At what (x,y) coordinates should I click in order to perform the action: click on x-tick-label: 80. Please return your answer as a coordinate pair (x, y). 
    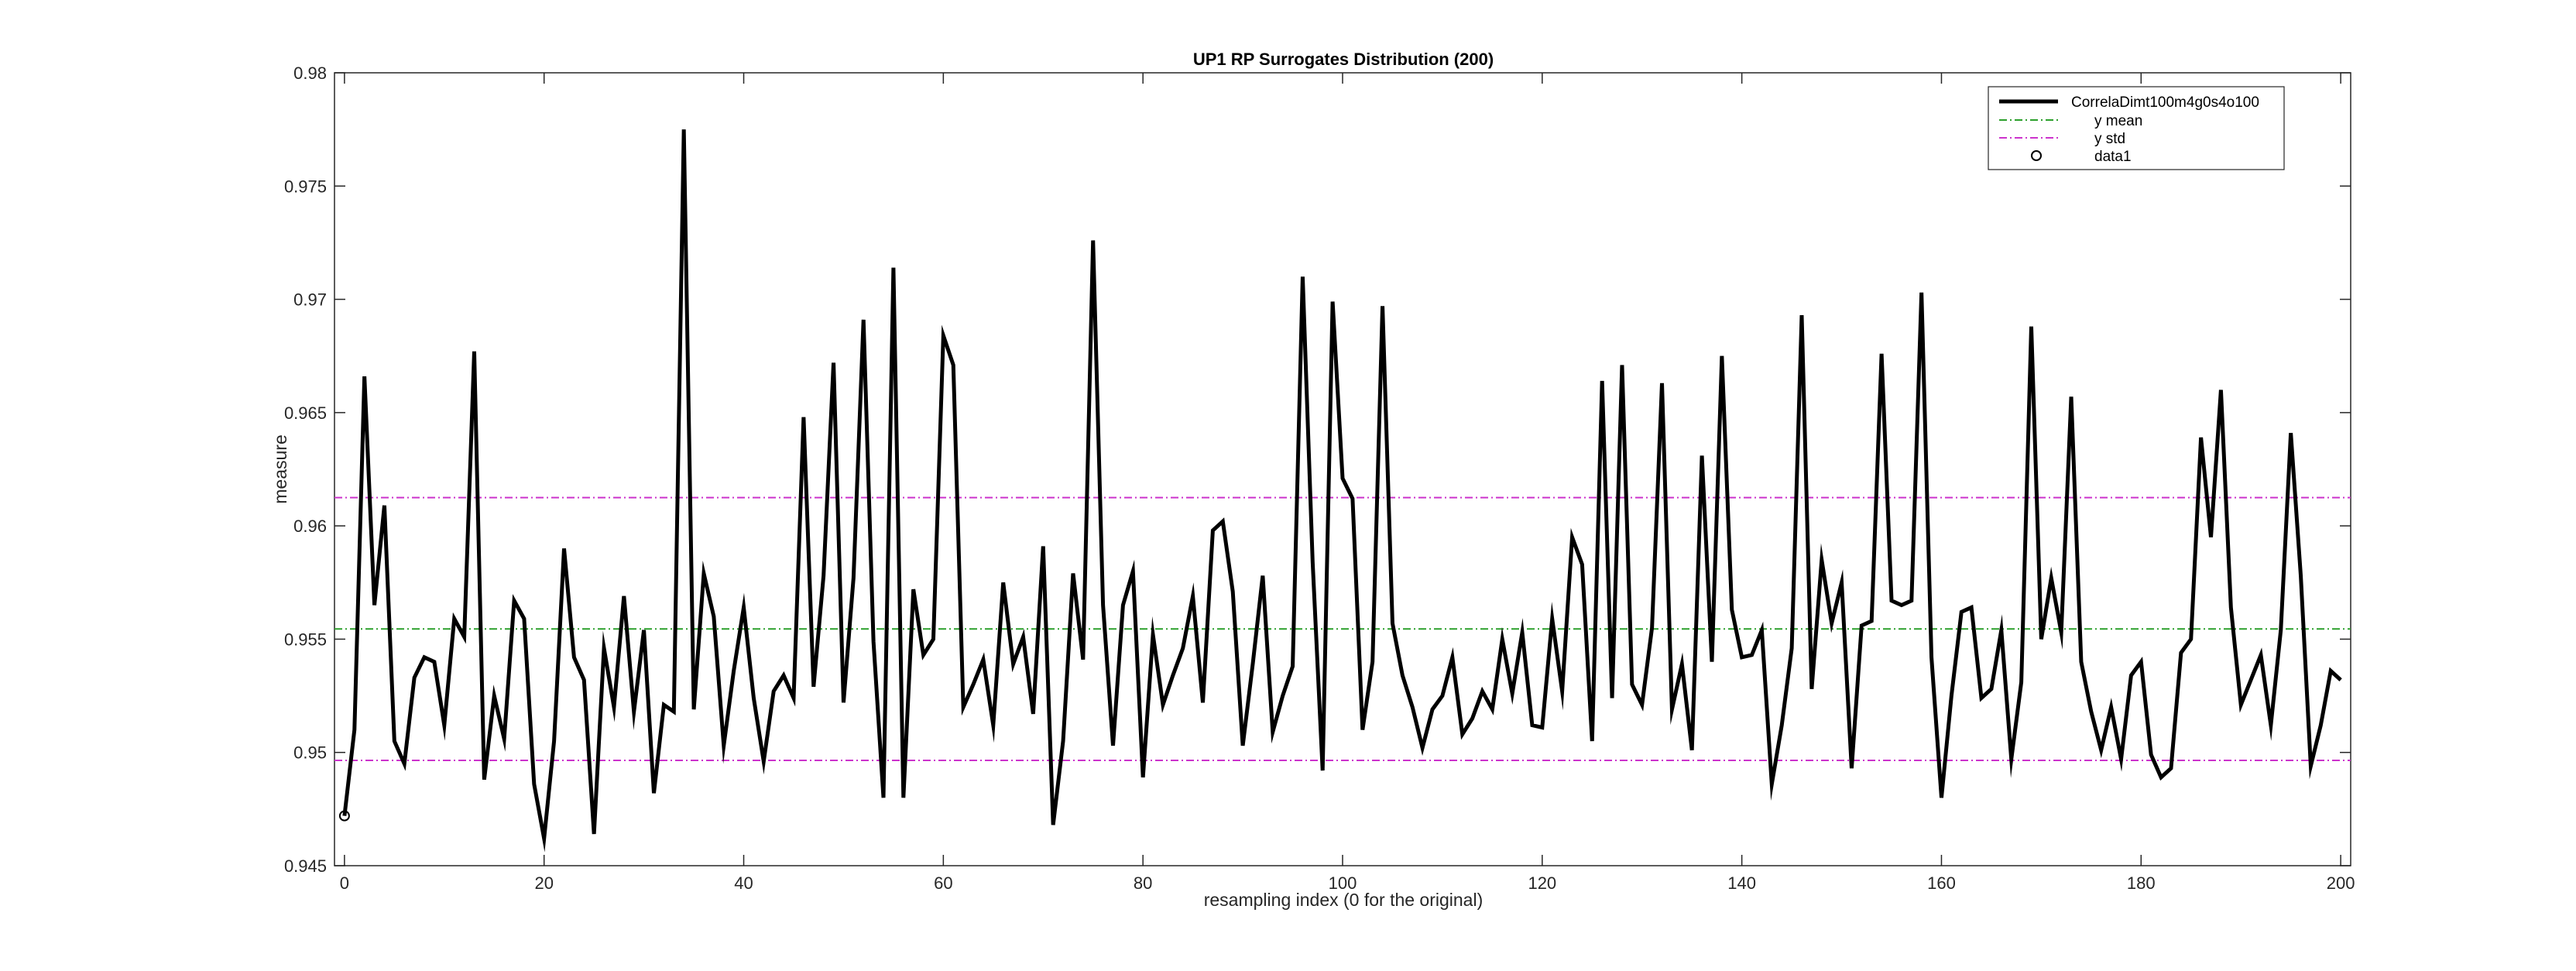
    Looking at the image, I should click on (1143, 883).